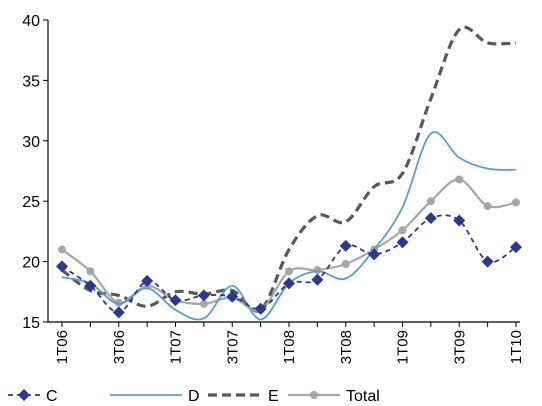 This screenshot has height=406, width=542. Describe the element at coordinates (155, 396) in the screenshot. I see `legend-item-d: D` at that location.